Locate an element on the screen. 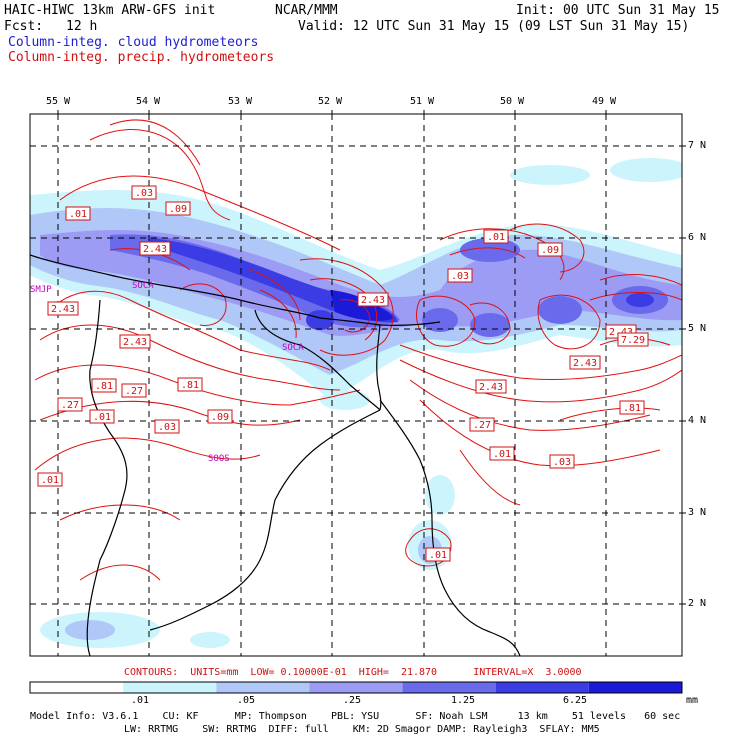 The height and width of the screenshot is (740, 740). lon-ticks is located at coordinates (332, 112).